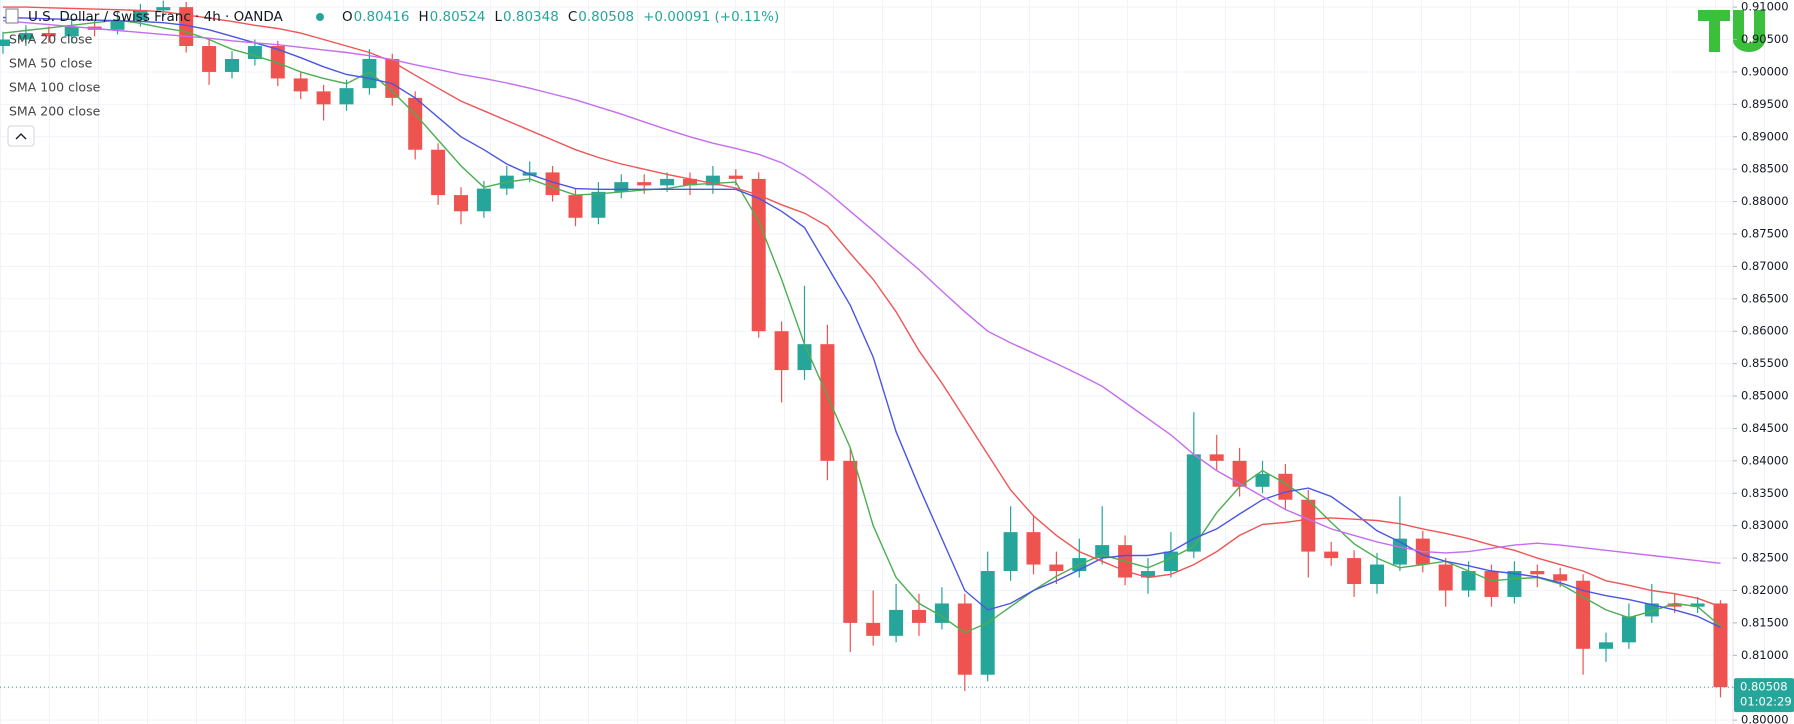 The height and width of the screenshot is (724, 1794). What do you see at coordinates (320, 17) in the screenshot?
I see `market-status` at bounding box center [320, 17].